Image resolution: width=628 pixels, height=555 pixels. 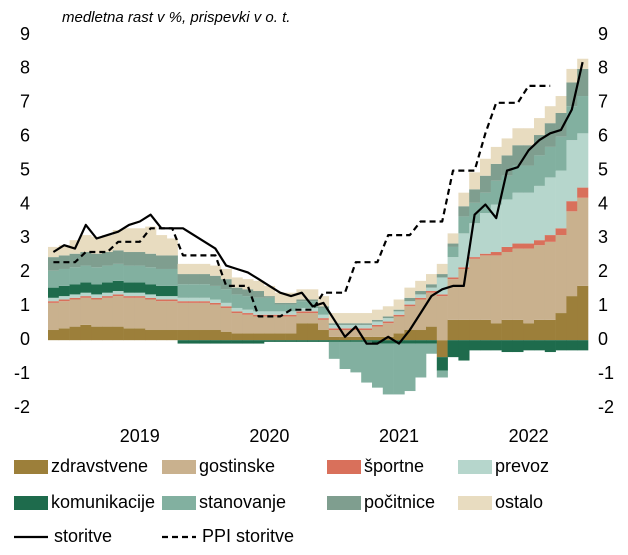 What do you see at coordinates (399, 436) in the screenshot?
I see `x-tick-label: 2021` at bounding box center [399, 436].